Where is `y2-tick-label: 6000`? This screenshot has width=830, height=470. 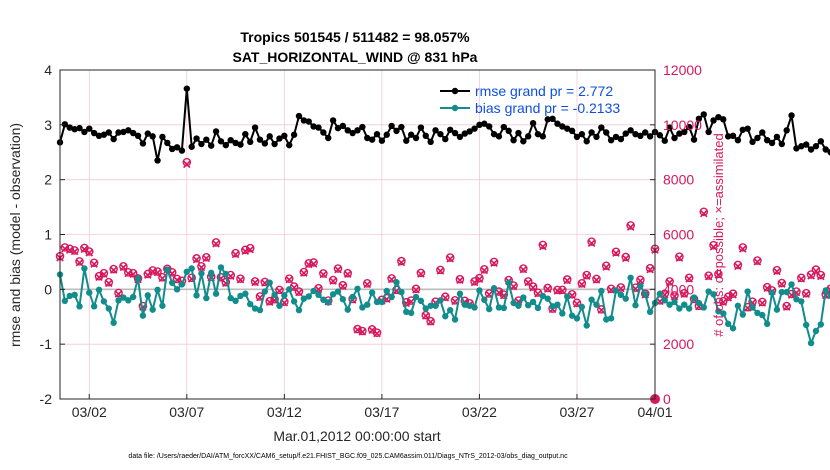 y2-tick-label: 6000 is located at coordinates (678, 235).